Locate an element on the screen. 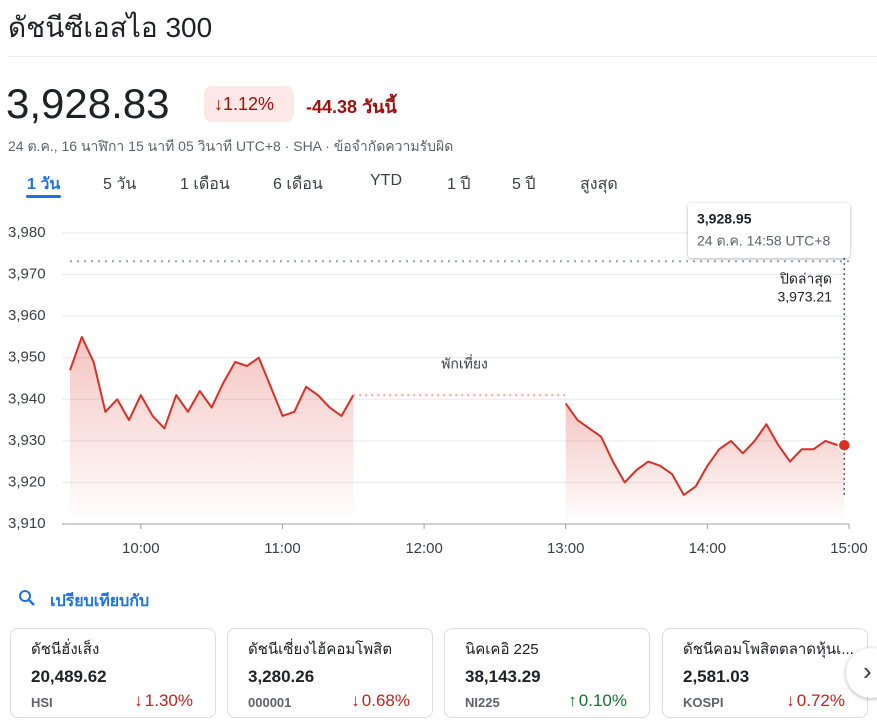 This screenshot has width=877, height=724. card-change: ↓ 0.72% is located at coordinates (815, 701).